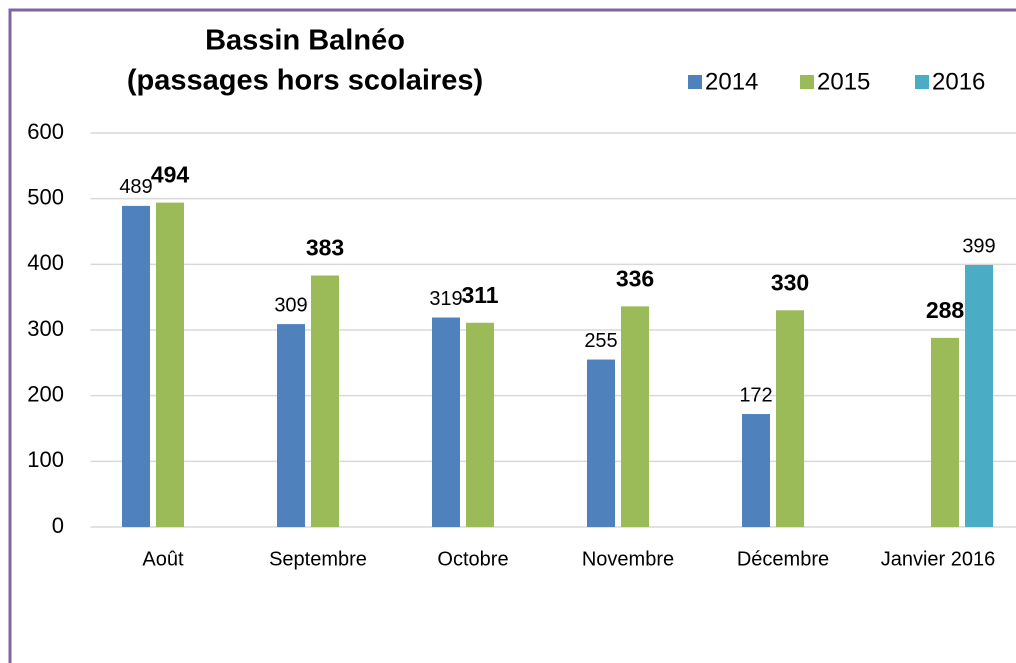 Image resolution: width=1016 pixels, height=663 pixels. Describe the element at coordinates (45, 459) in the screenshot. I see `y-tick-label: 100` at that location.